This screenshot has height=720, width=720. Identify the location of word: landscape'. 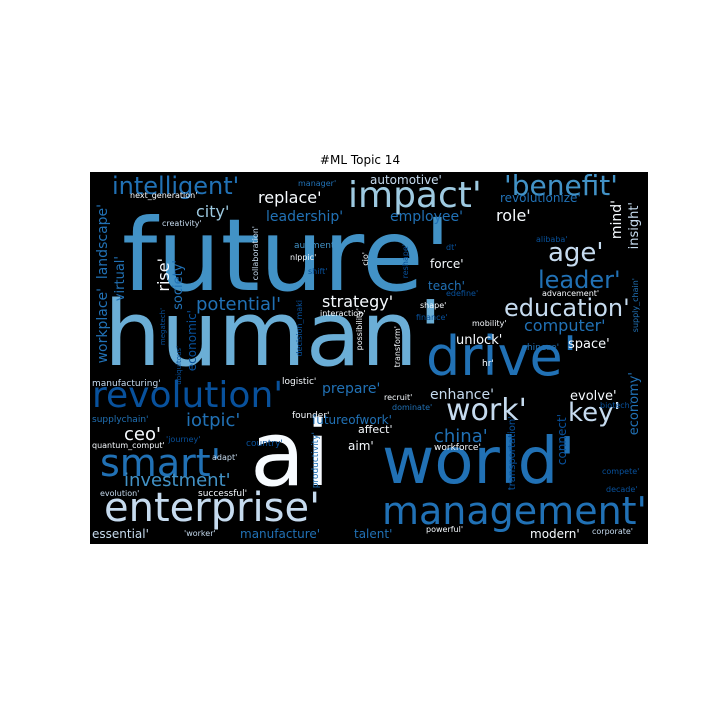
(103, 242).